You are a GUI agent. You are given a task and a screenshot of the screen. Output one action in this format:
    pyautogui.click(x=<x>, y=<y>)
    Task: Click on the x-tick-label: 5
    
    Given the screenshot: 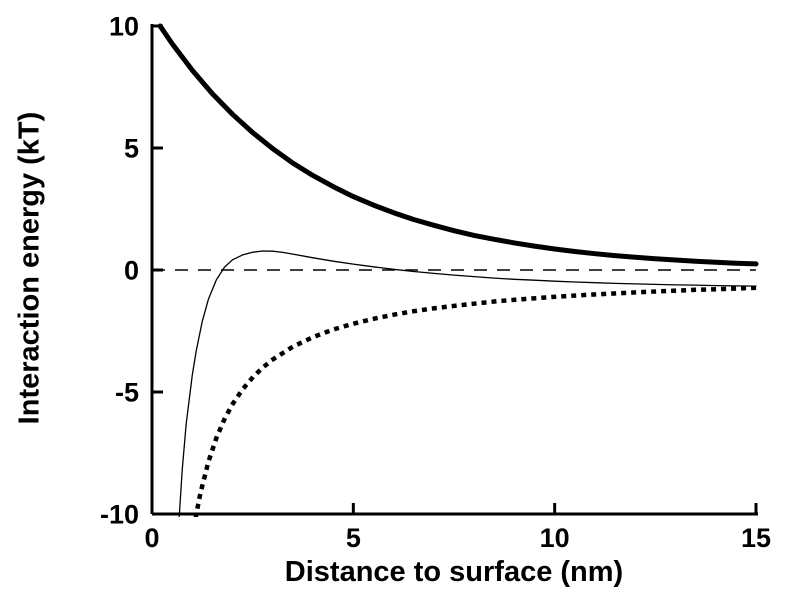 What is the action you would take?
    pyautogui.click(x=353, y=538)
    